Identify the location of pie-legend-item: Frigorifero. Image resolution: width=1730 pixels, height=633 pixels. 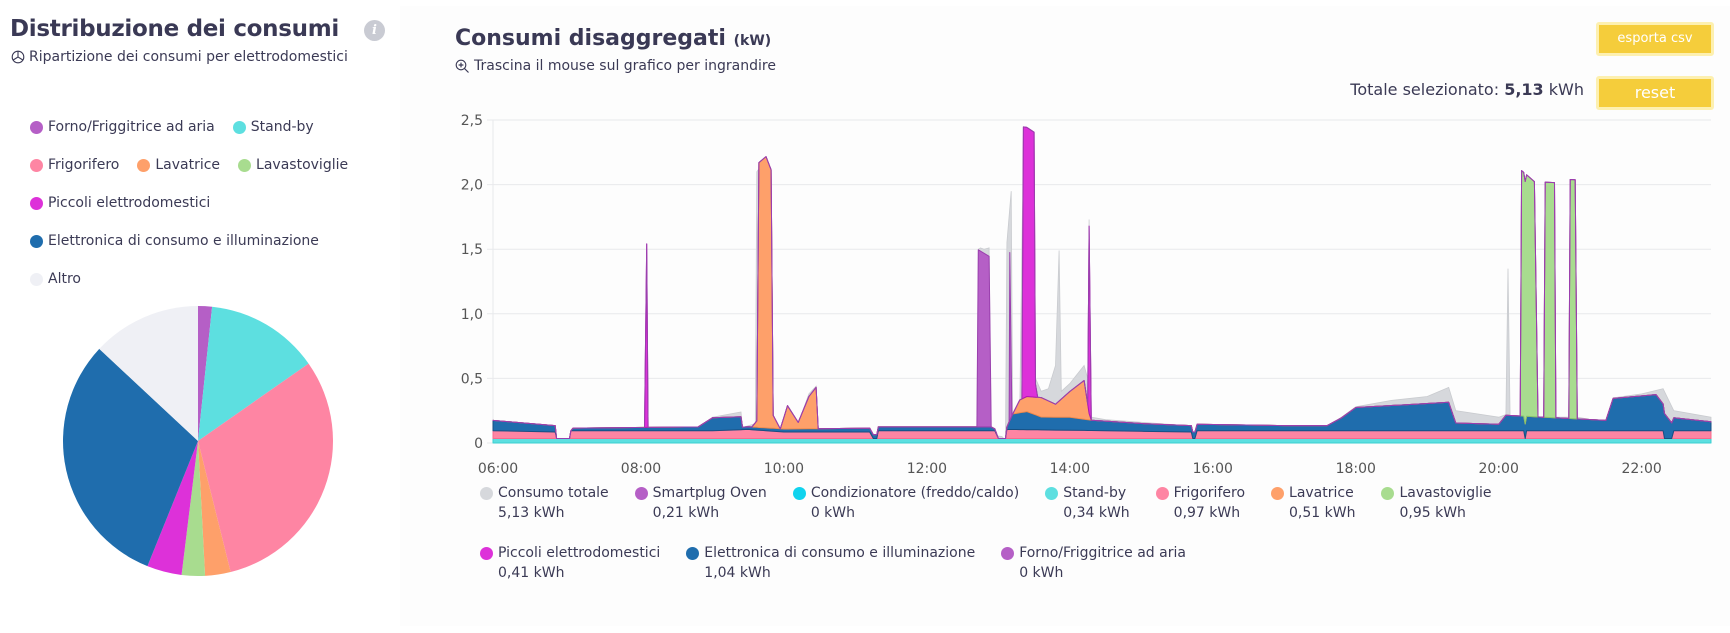
(74, 165).